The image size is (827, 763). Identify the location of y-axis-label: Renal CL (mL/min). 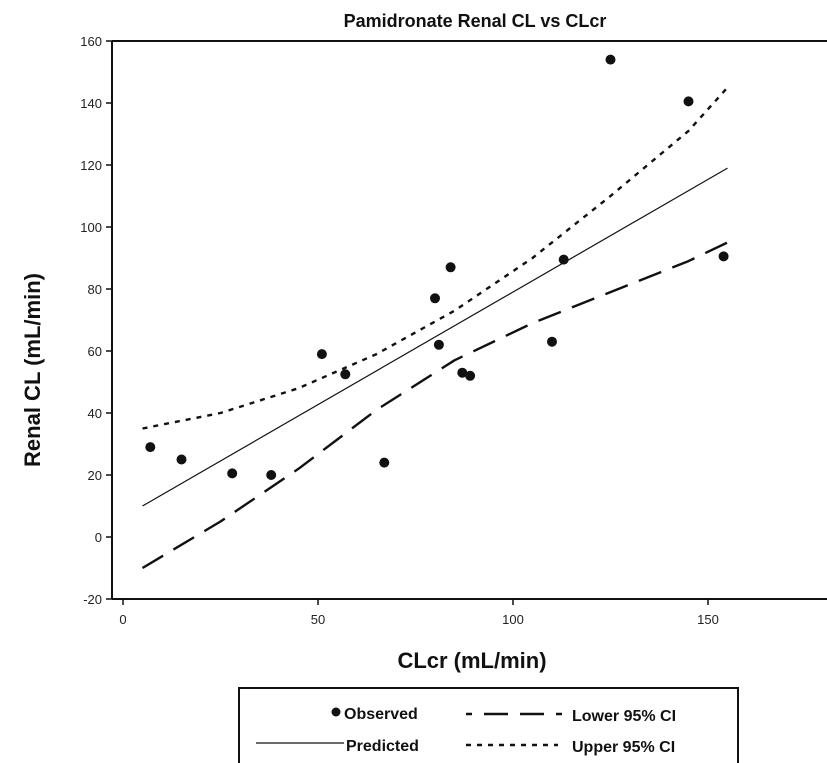
(32, 370).